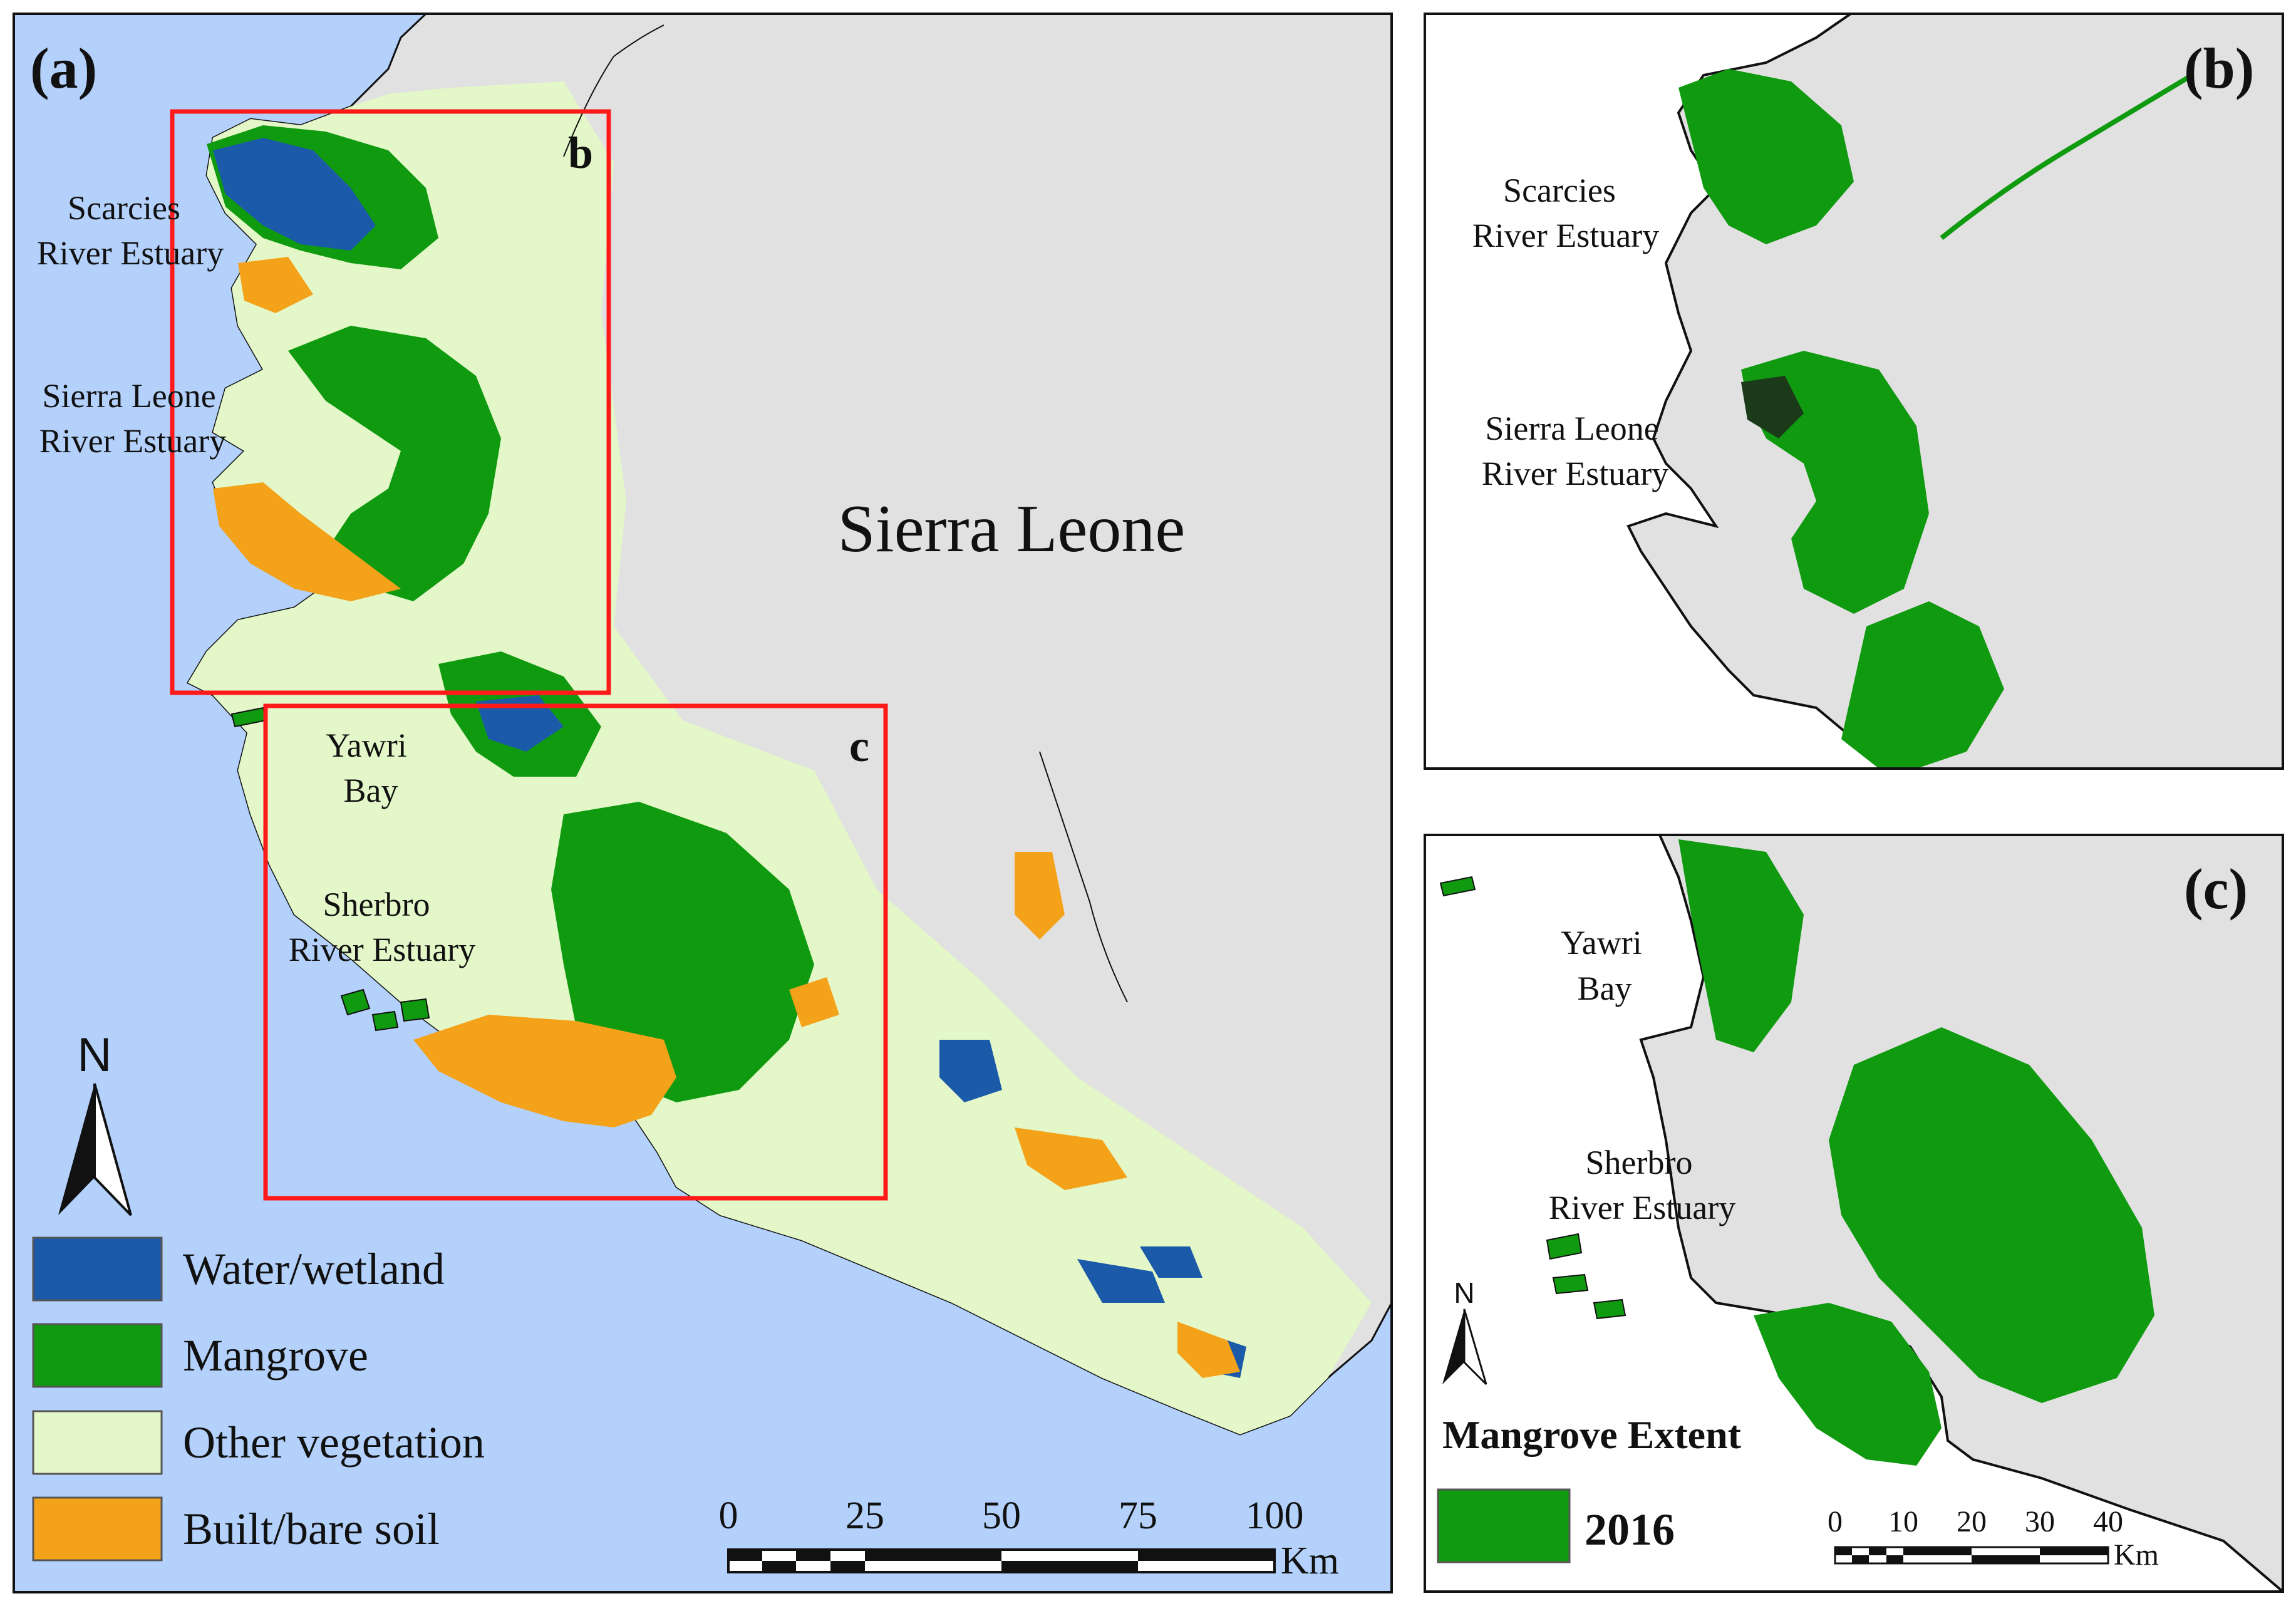 This screenshot has width=2296, height=1606. I want to click on water-wetland-yawri, so click(520, 723).